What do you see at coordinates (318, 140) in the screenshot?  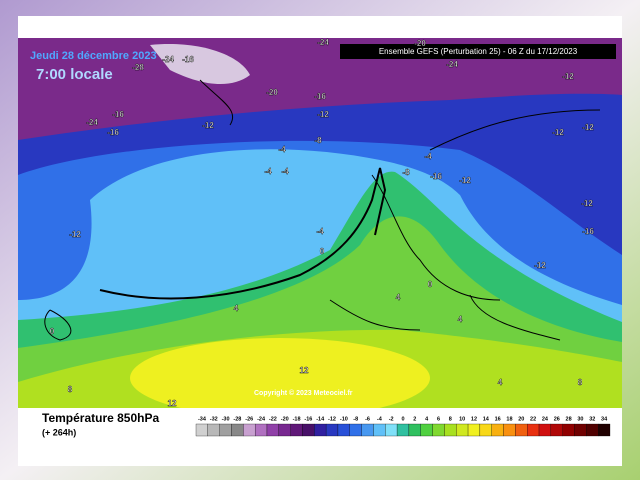 I see `contour-label: -8` at bounding box center [318, 140].